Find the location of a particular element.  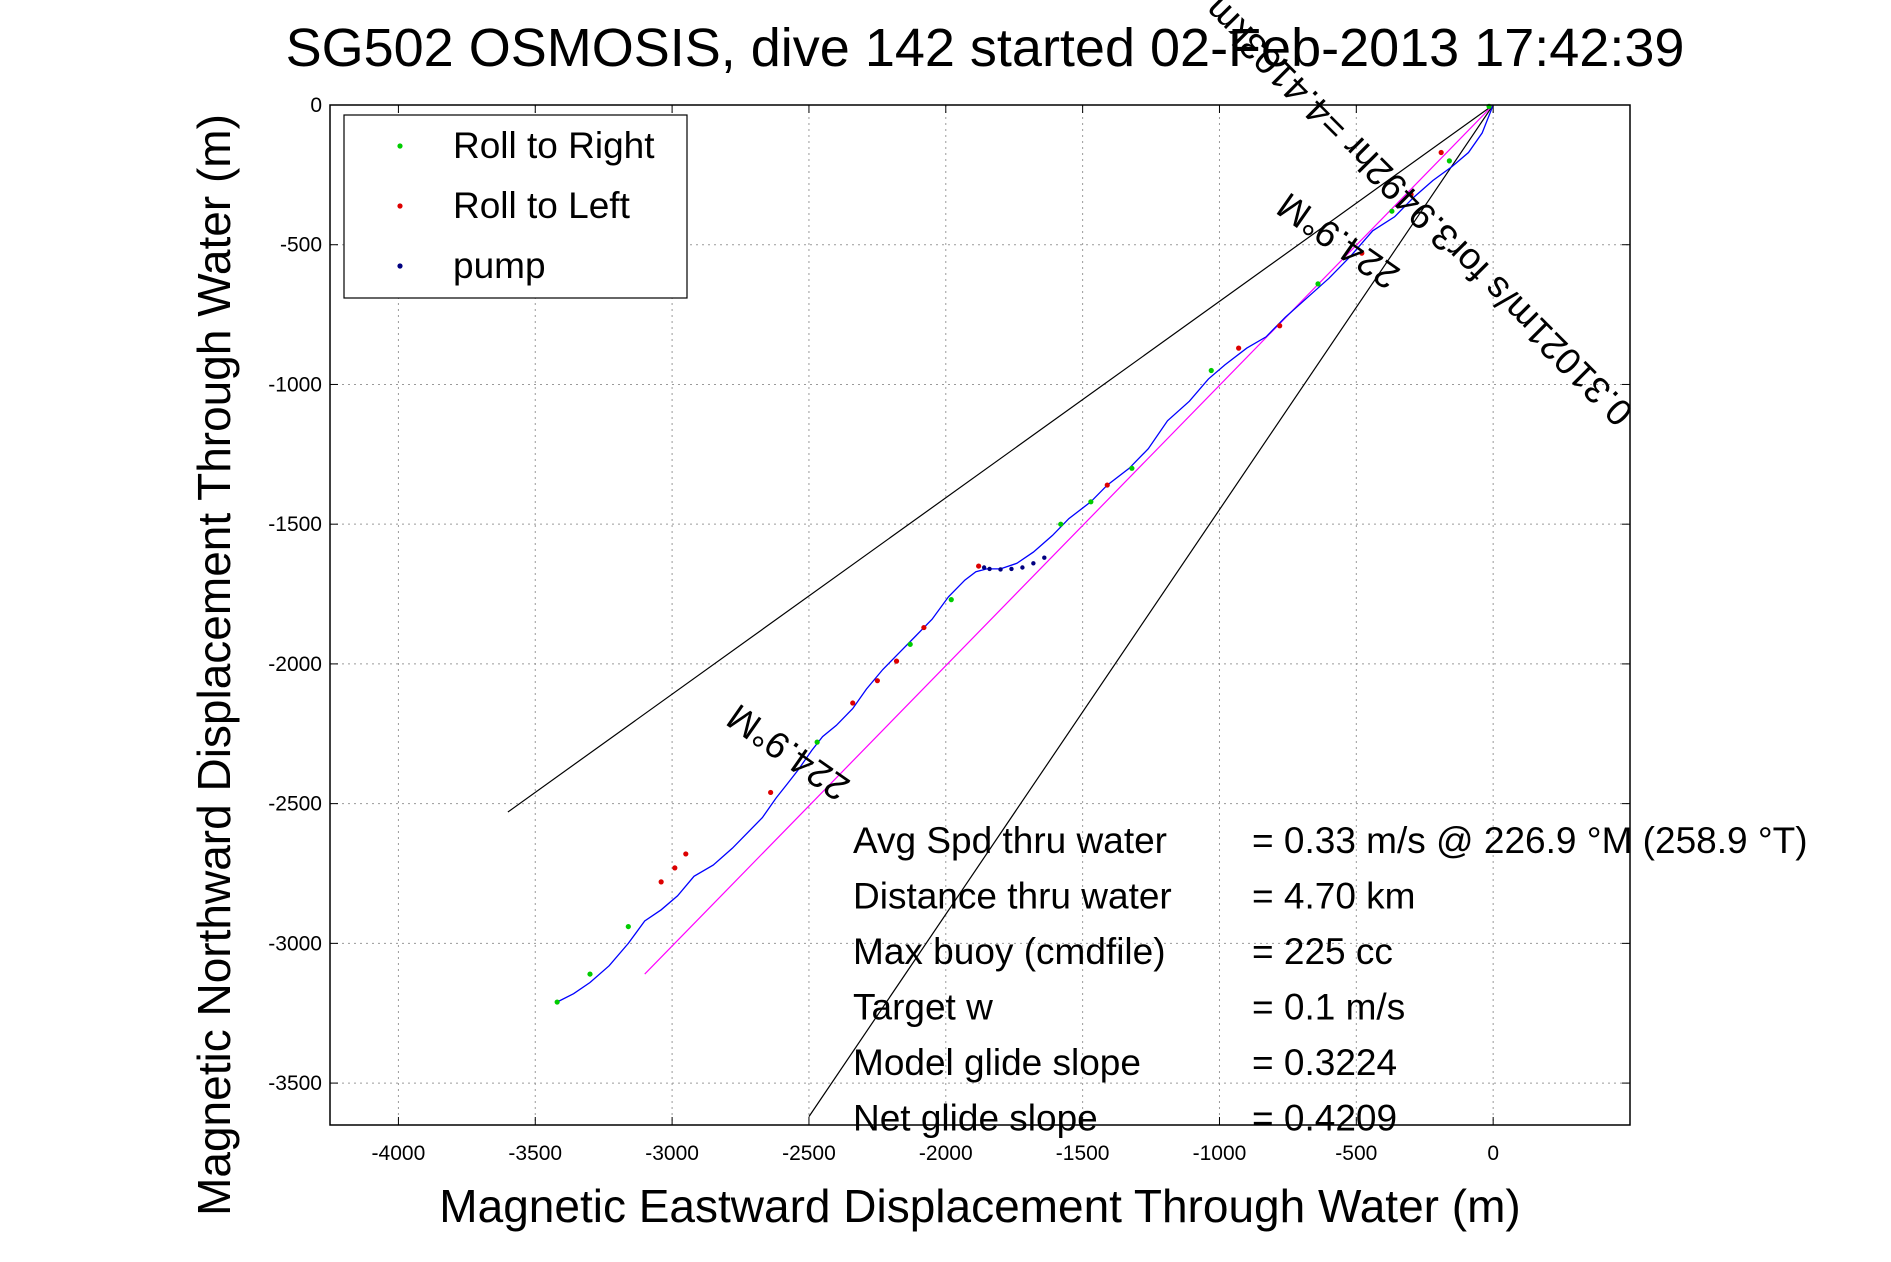

stat-value: = 0.33 m/s @ 226.9 °M (258.9 °T) is located at coordinates (1530, 840).